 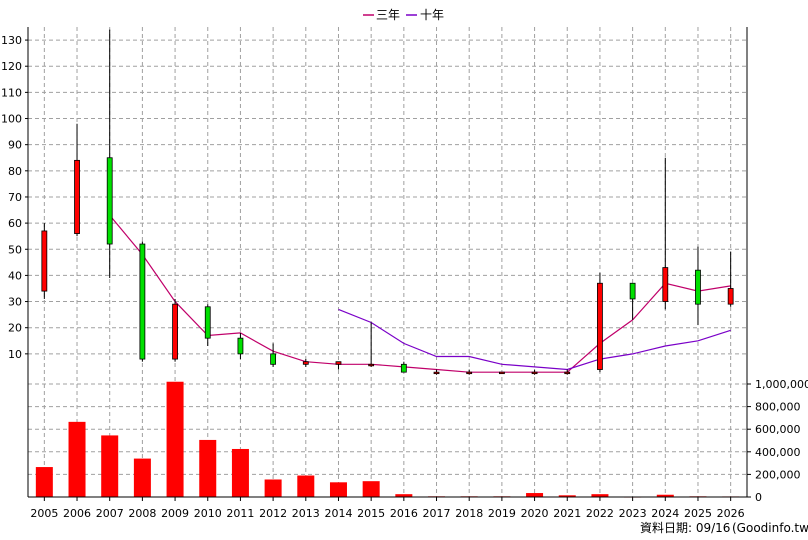 I want to click on price-axis: 10 20 30 40 50 60 70 80 90 100 110 120 130, so click(x=14, y=197).